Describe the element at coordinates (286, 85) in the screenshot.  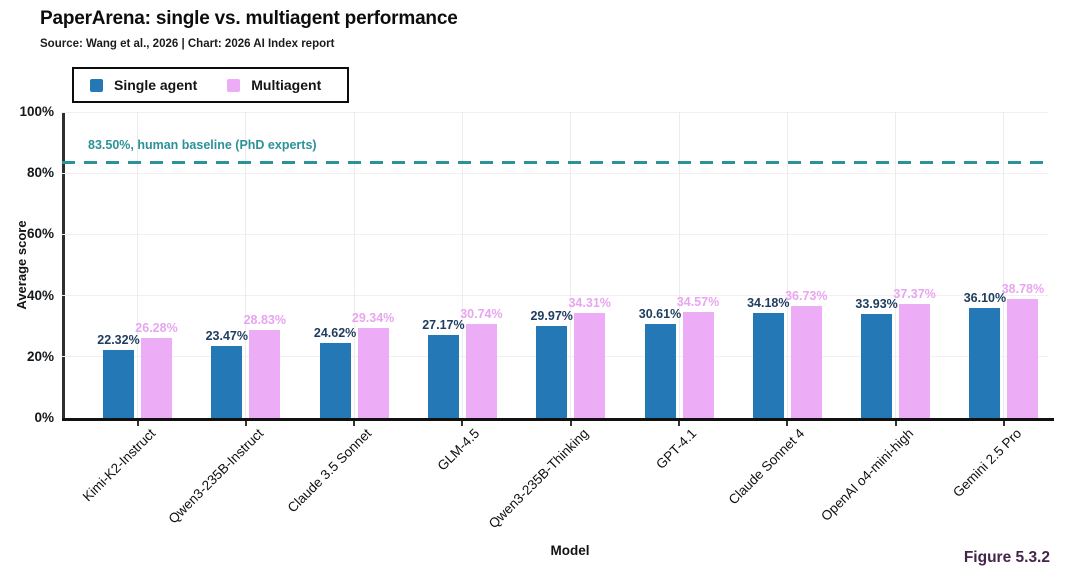
I see `legend-label-multiagent: Multiagent` at that location.